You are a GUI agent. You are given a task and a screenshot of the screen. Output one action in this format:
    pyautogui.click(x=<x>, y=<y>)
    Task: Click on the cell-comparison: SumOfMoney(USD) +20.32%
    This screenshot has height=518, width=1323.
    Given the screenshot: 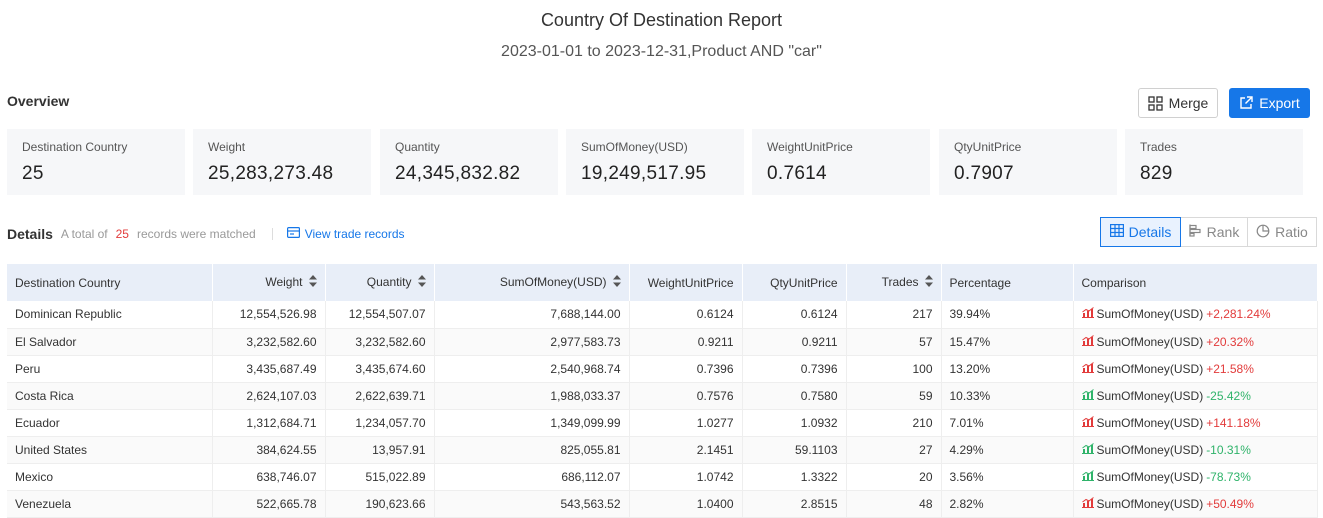 What is the action you would take?
    pyautogui.click(x=1195, y=342)
    